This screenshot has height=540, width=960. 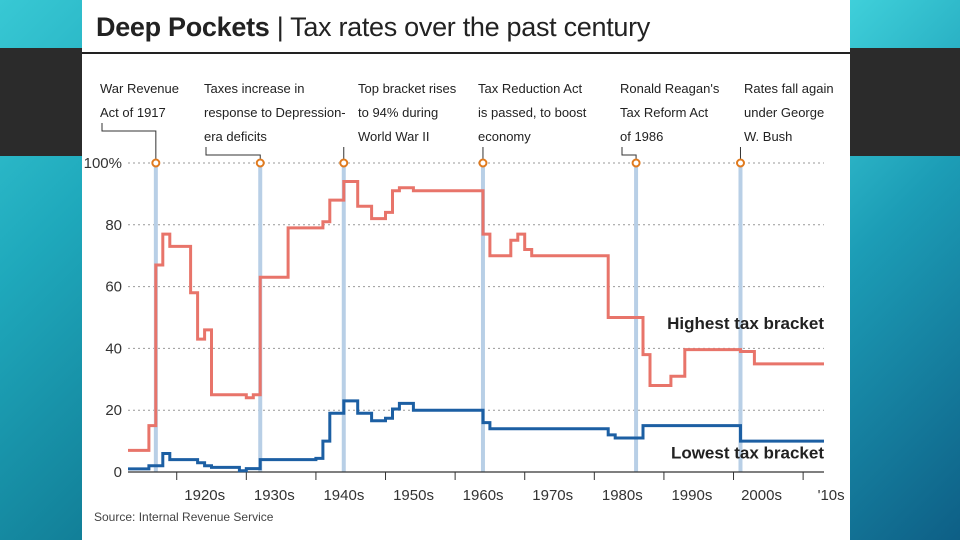 I want to click on event-annotation: under George, so click(x=784, y=112).